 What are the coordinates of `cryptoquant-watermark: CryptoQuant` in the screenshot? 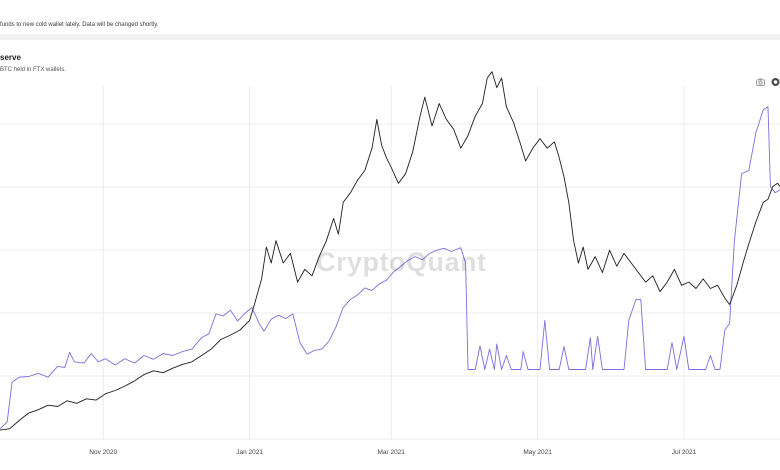 It's located at (401, 262).